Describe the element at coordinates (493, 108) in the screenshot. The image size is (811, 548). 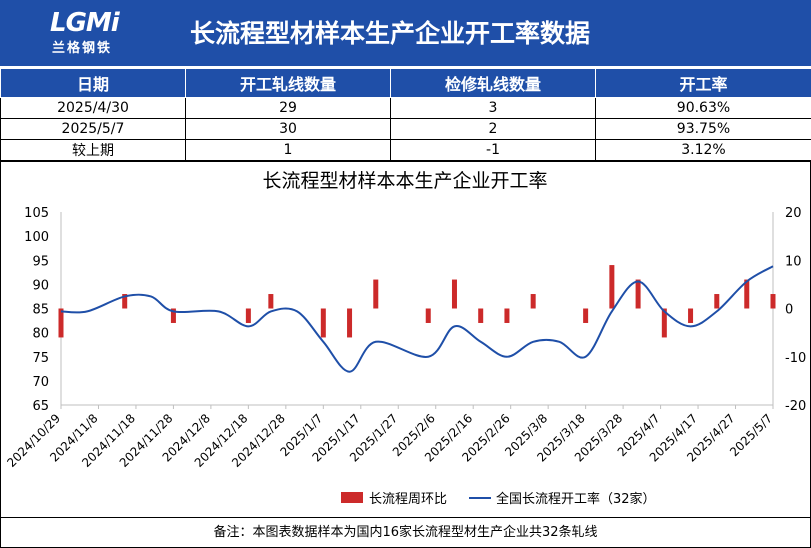
I see `table-cell: 3` at that location.